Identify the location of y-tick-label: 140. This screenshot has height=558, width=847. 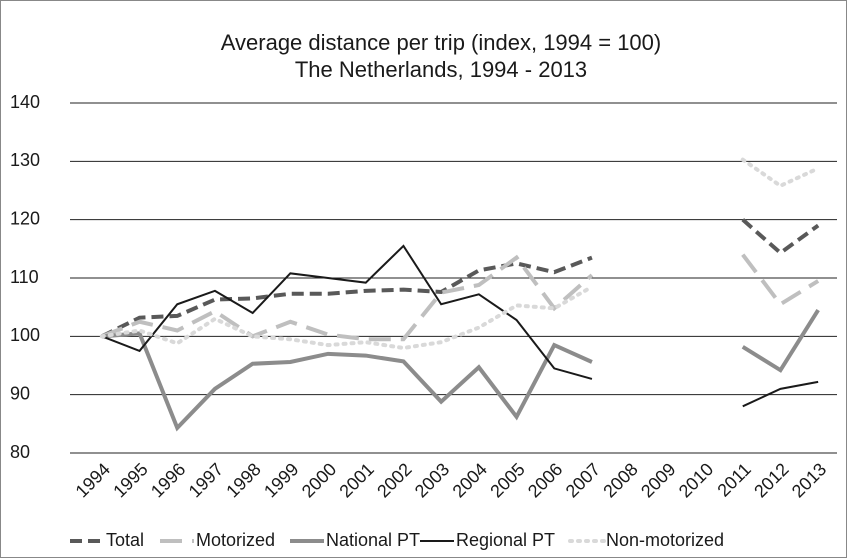
(25, 102).